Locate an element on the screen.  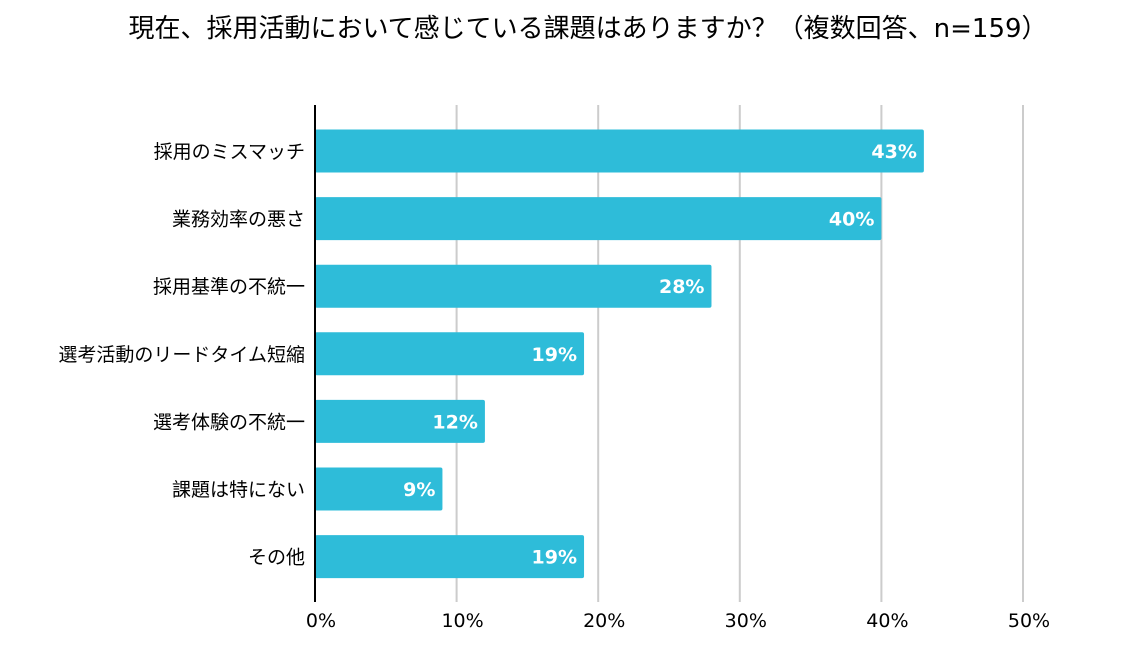
category-label-1: 採用のミスマッチ is located at coordinates (229, 152).